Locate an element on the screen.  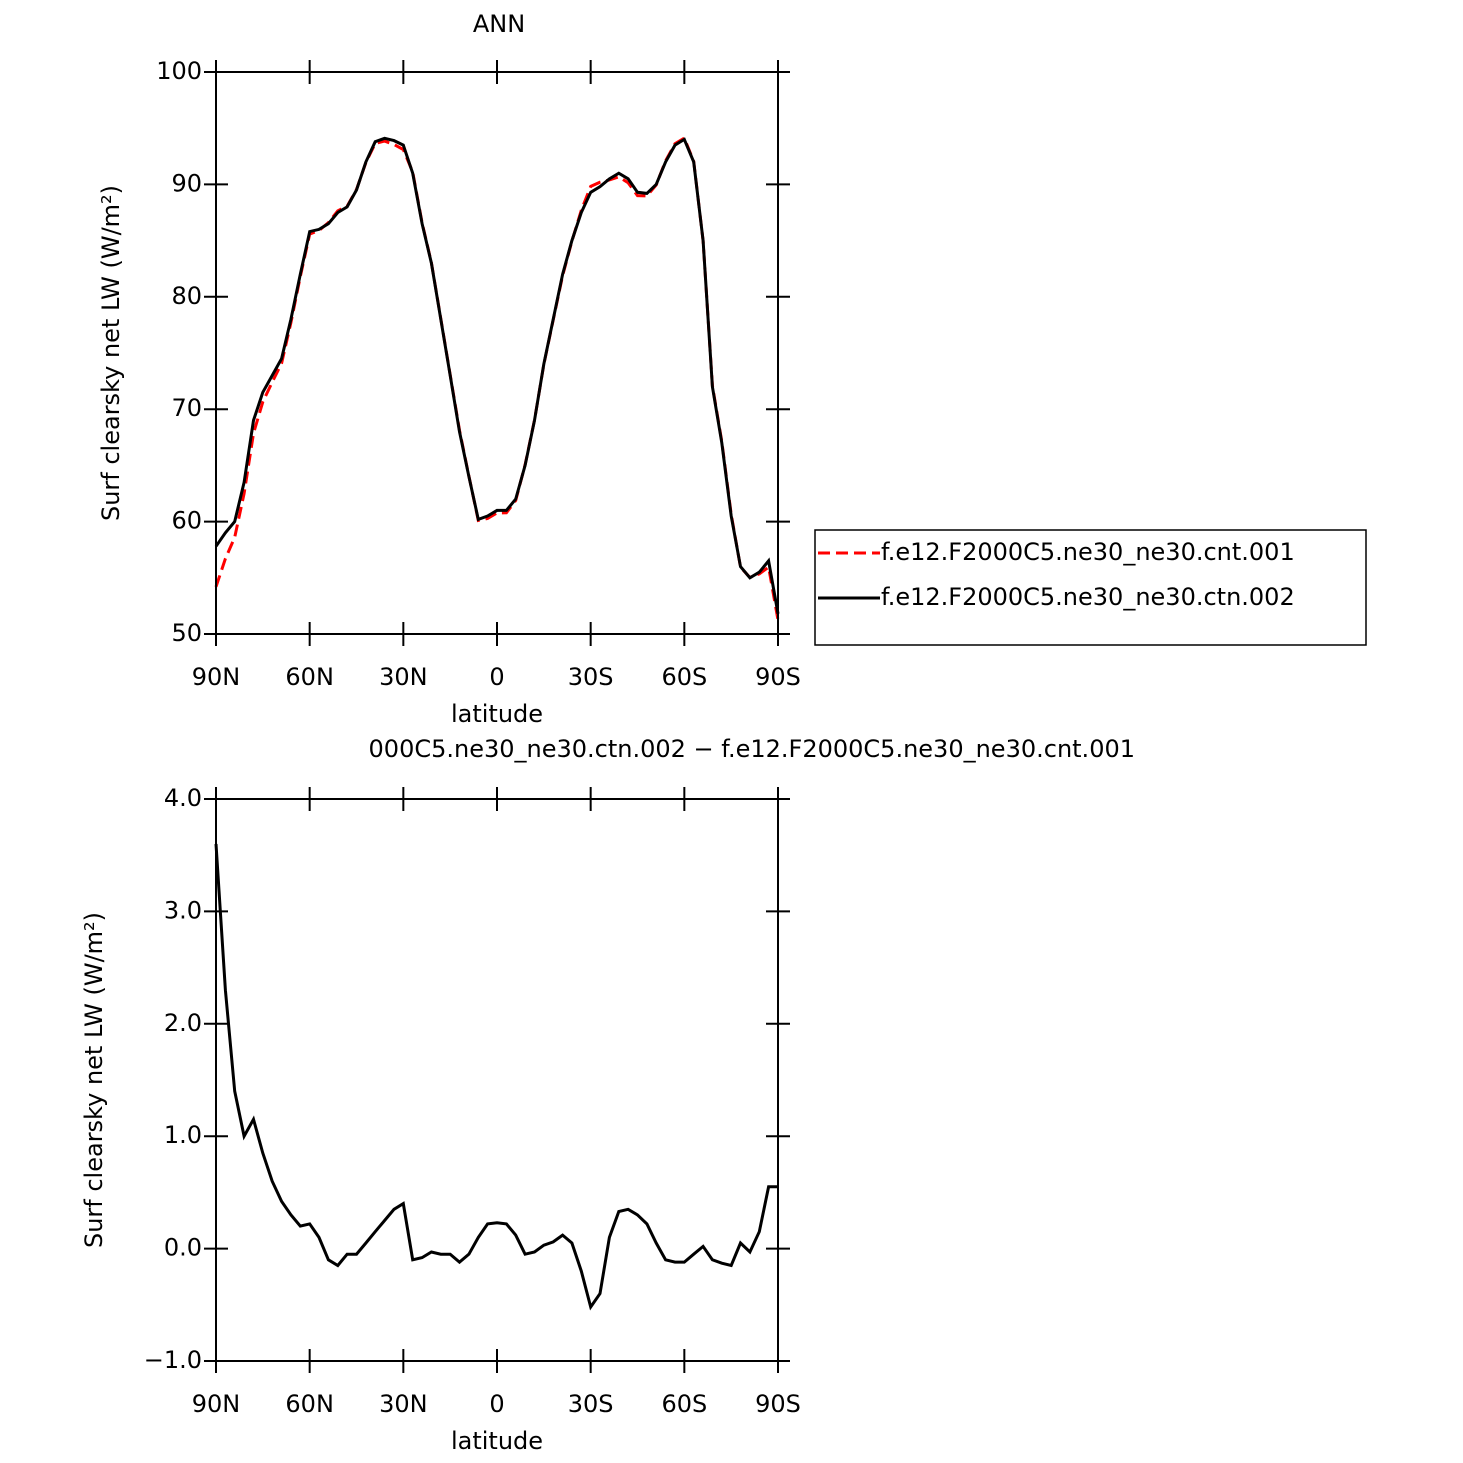
legend-label: f.e12.F2000C5.ne30_ne30.cnt.001 is located at coordinates (1088, 552).